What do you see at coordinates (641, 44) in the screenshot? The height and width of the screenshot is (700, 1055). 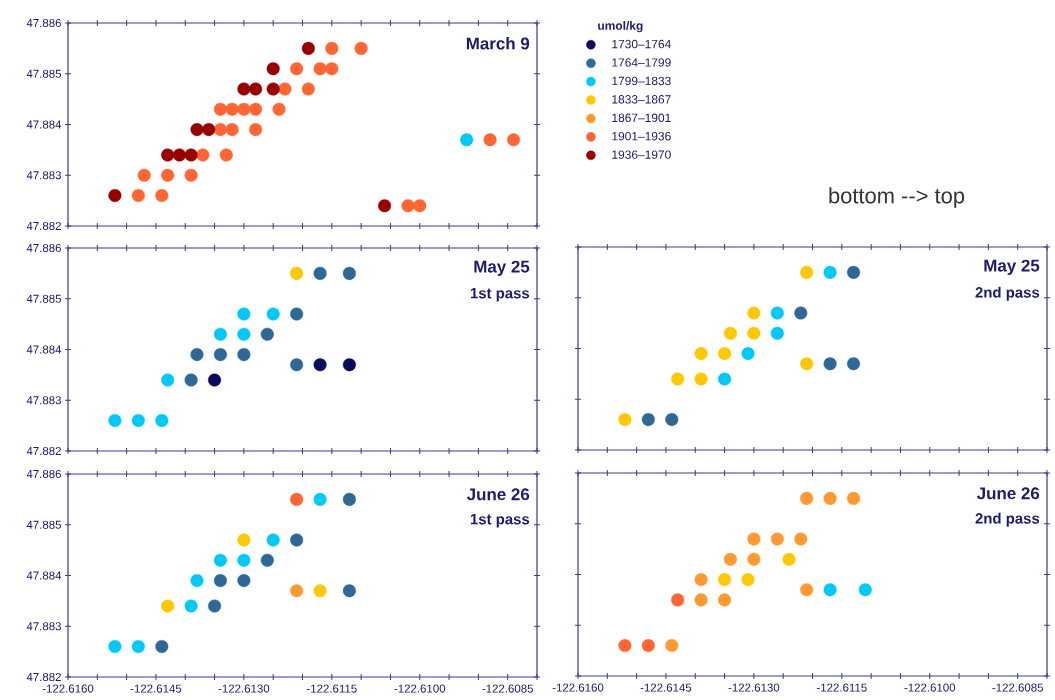 I see `legend-label: 1730–1764` at bounding box center [641, 44].